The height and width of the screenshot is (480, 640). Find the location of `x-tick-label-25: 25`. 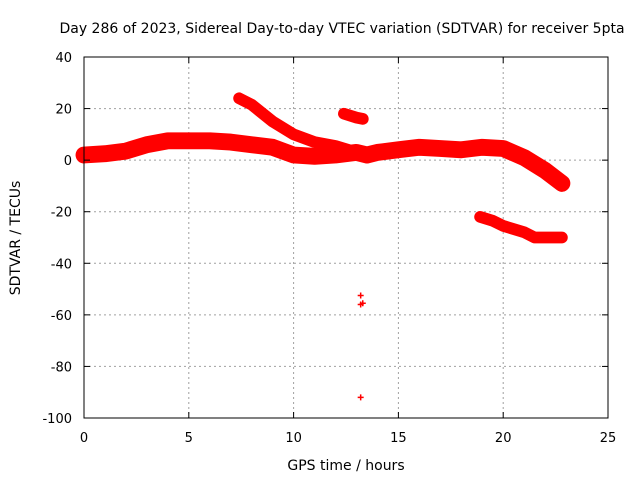

x-tick-label-25: 25 is located at coordinates (608, 438).